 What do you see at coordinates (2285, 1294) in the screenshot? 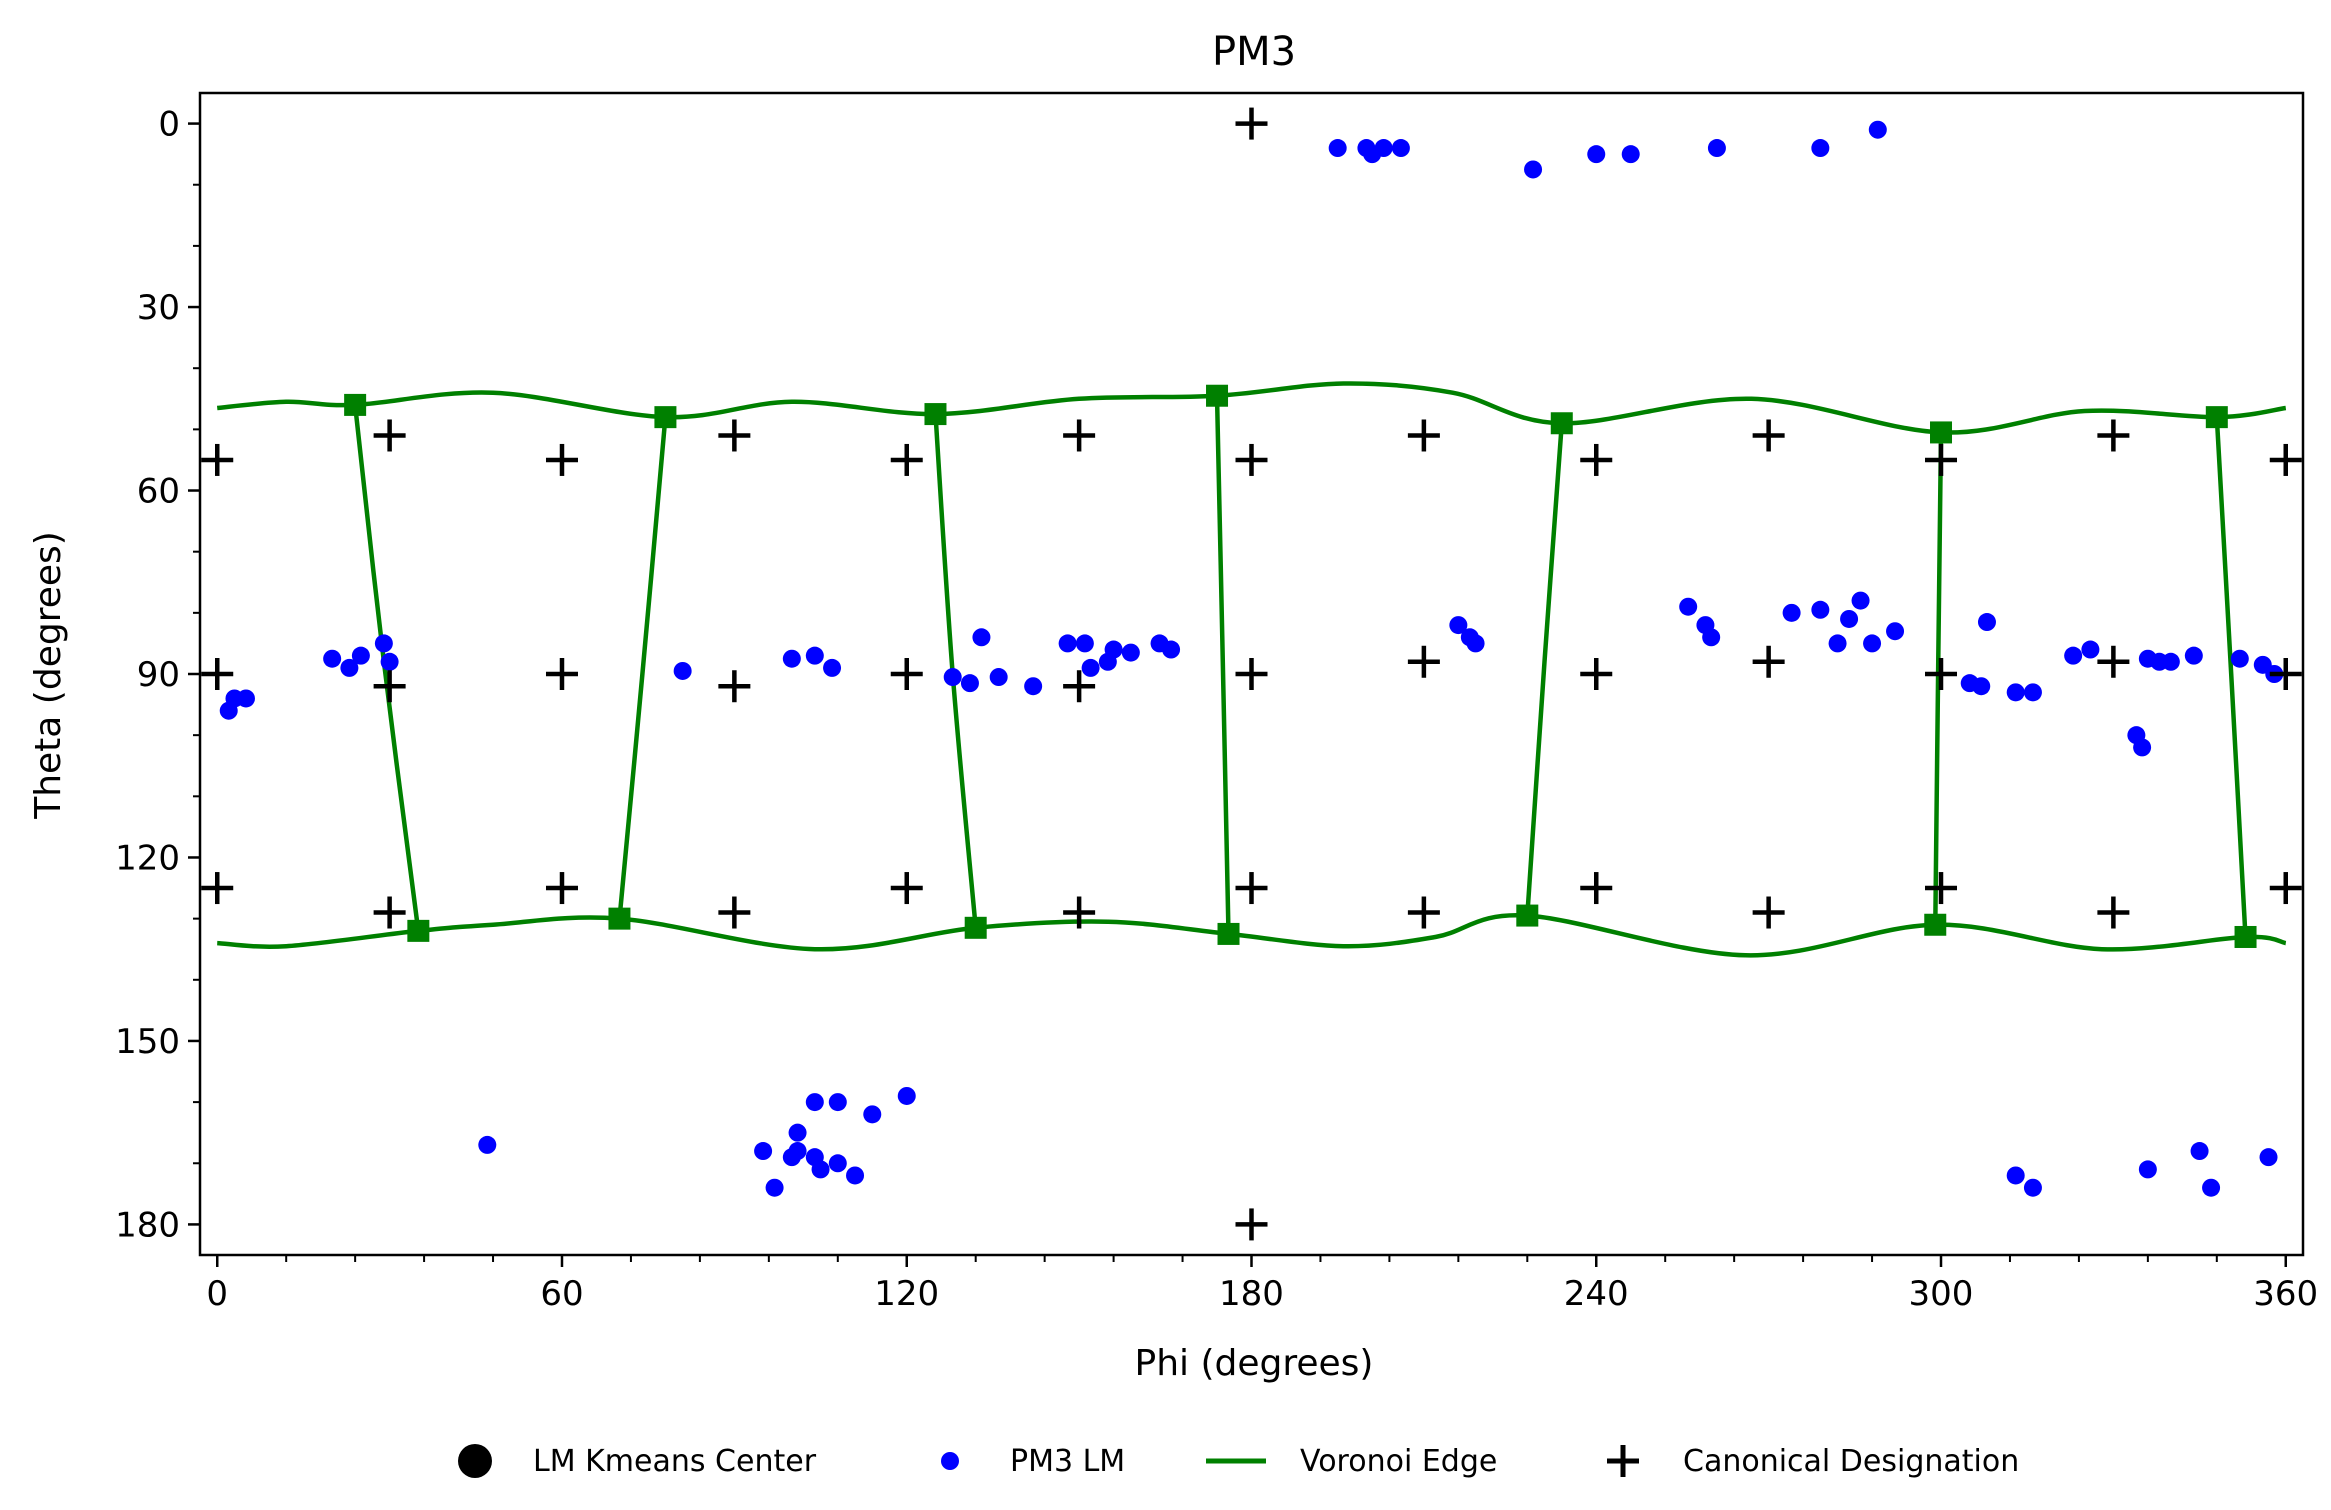
I see `x-tick-label: 360` at bounding box center [2285, 1294].